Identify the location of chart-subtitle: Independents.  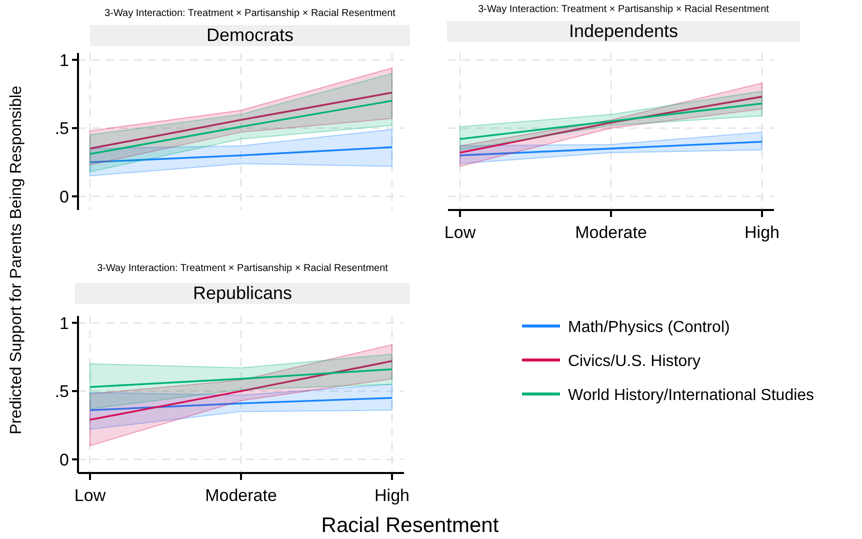
(623, 31).